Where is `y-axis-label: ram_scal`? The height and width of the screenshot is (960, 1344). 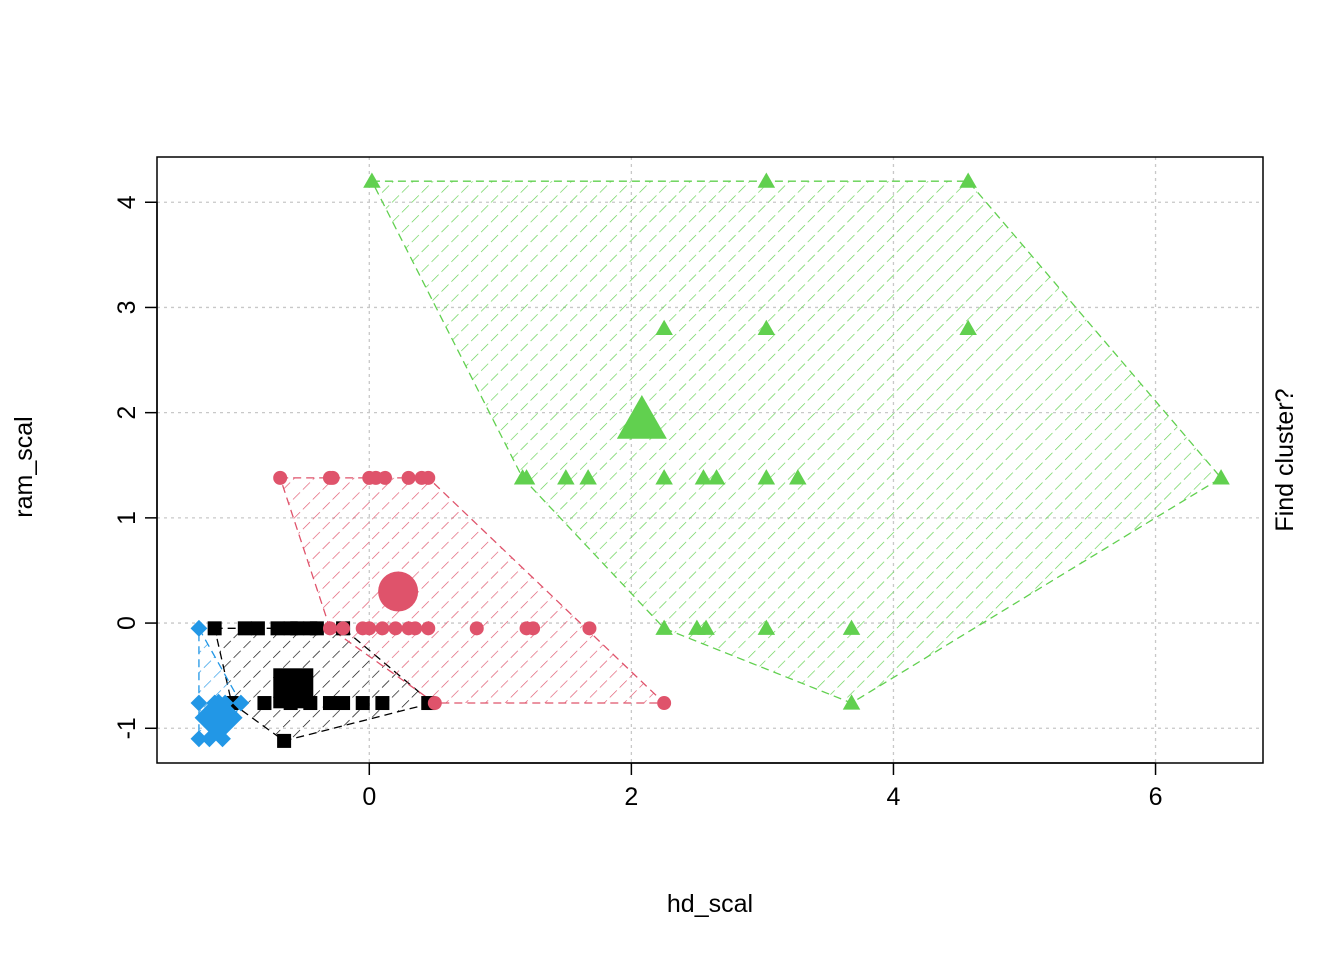
y-axis-label: ram_scal is located at coordinates (24, 466).